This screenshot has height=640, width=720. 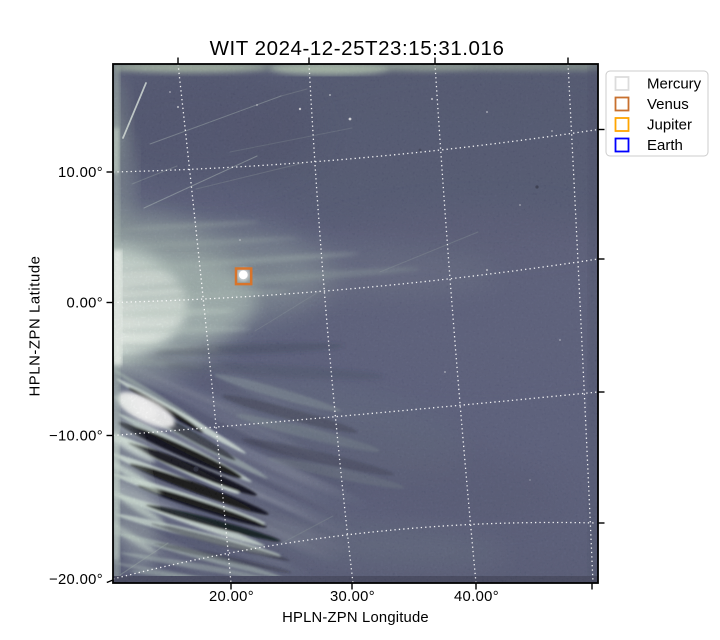 What do you see at coordinates (352, 597) in the screenshot?
I see `svg-text: 30.00°` at bounding box center [352, 597].